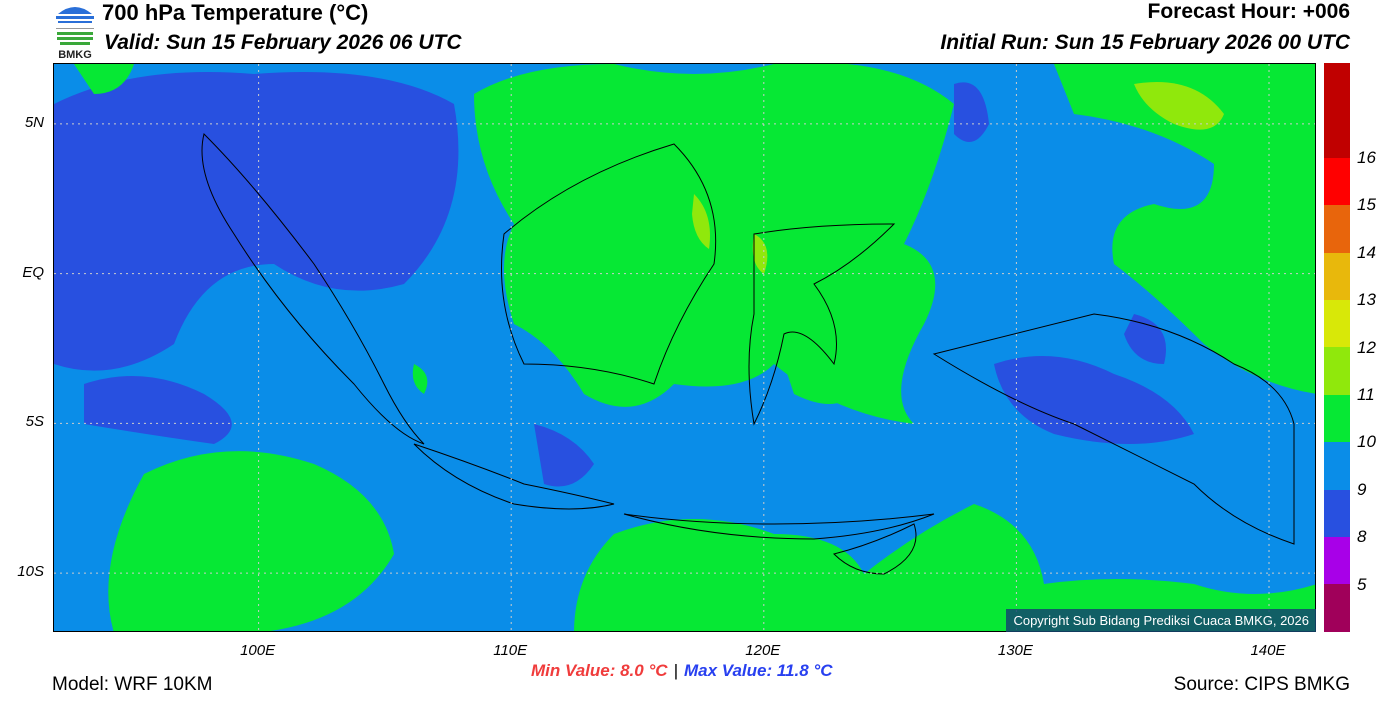 Image resolution: width=1400 pixels, height=709 pixels. Describe the element at coordinates (599, 670) in the screenshot. I see `min-value: Min Value: 8.0 °C` at that location.